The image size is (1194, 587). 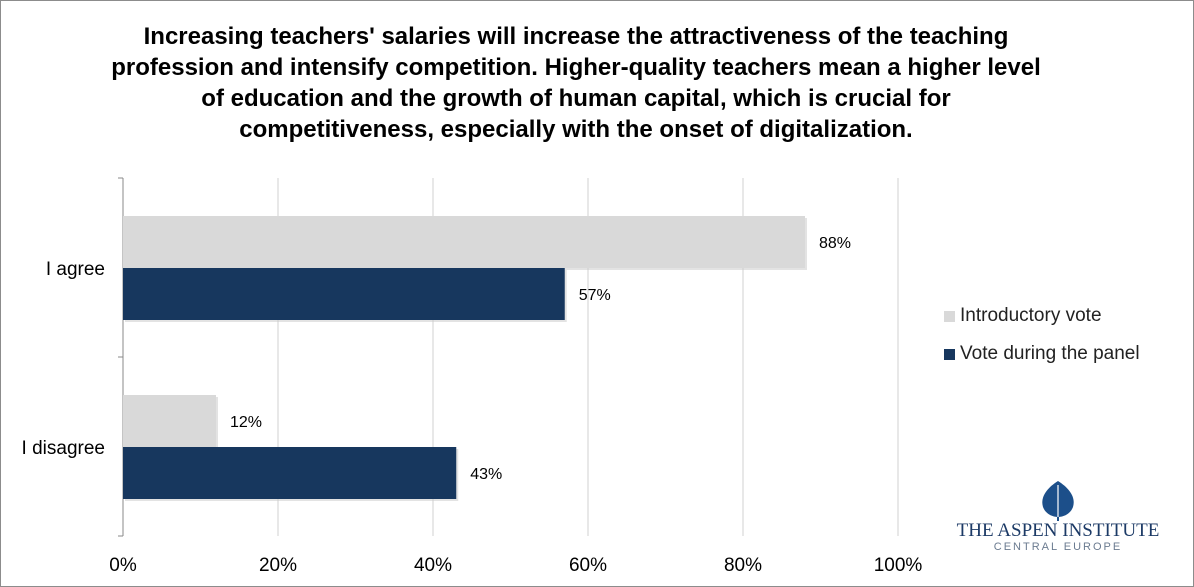 What do you see at coordinates (743, 565) in the screenshot?
I see `x-tick-label-80: 80%` at bounding box center [743, 565].